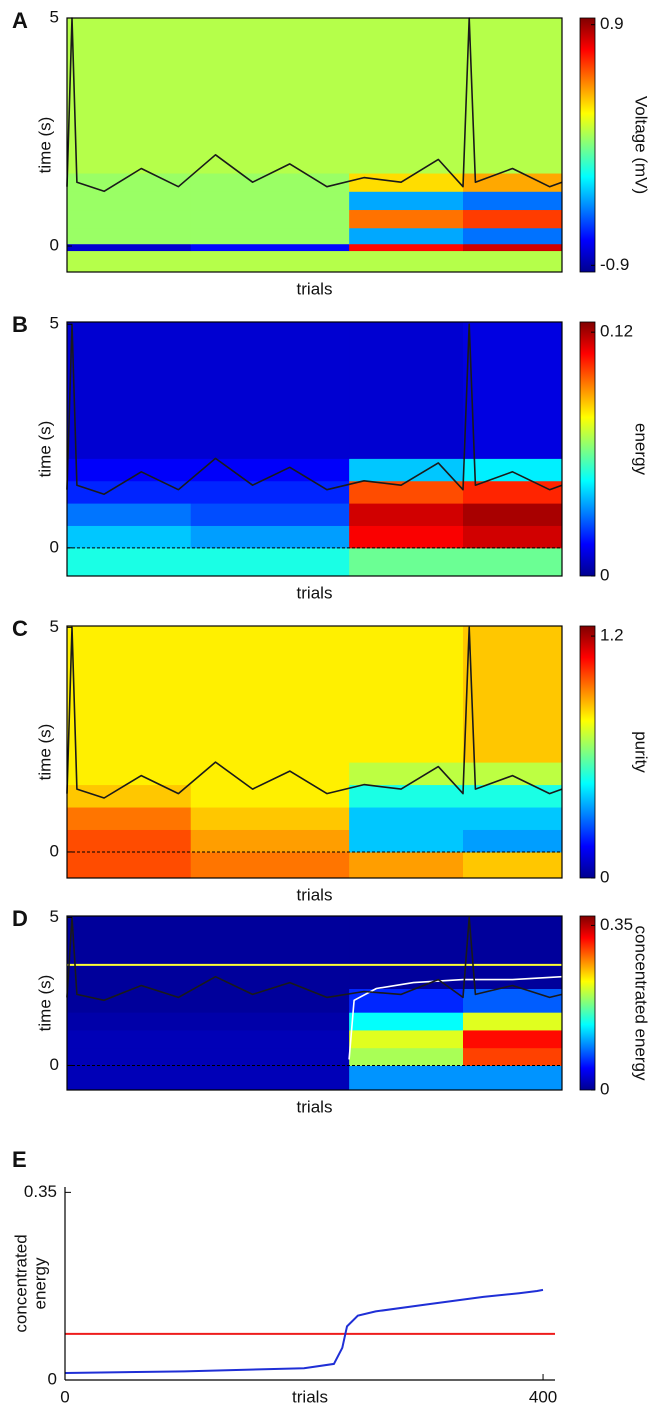  Describe the element at coordinates (20, 1283) in the screenshot. I see `y-axis-label: concentrated` at that location.